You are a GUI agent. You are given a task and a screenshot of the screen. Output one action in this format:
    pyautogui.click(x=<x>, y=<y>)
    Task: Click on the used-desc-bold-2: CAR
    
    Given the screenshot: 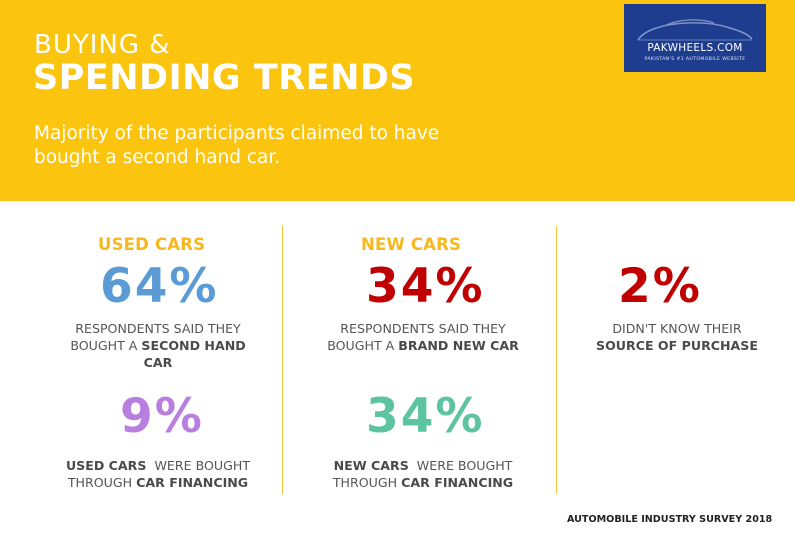 What is the action you would take?
    pyautogui.click(x=158, y=362)
    